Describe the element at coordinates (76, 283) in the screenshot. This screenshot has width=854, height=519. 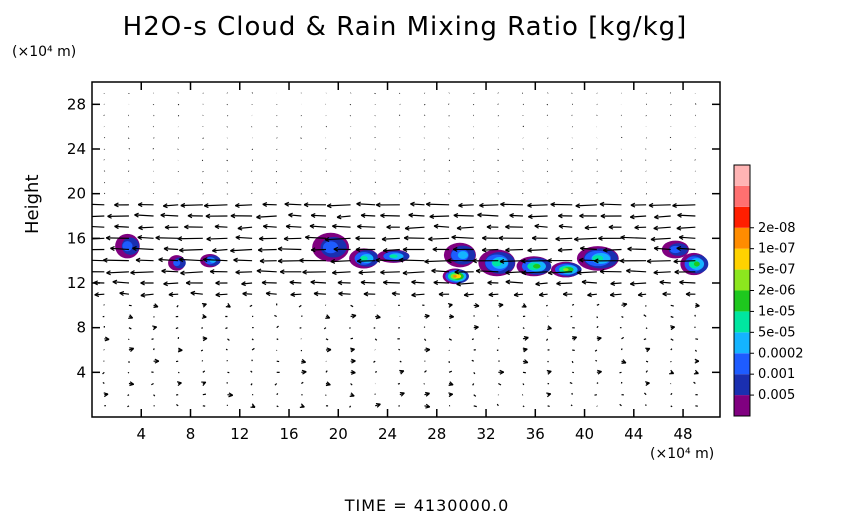
I see `y-tick-label: 12` at that location.